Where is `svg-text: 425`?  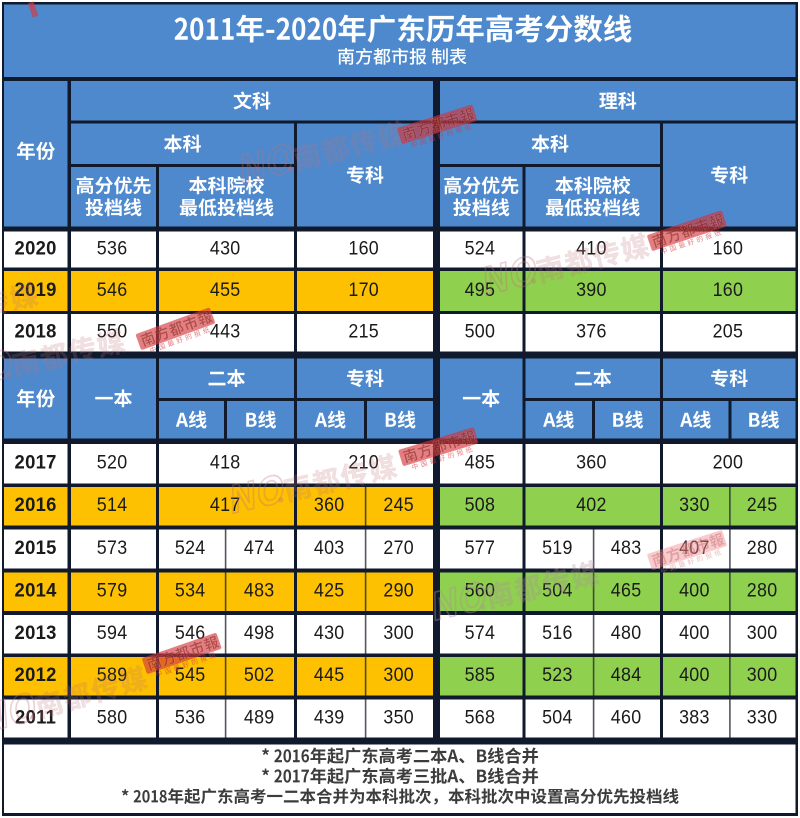 svg-text: 425 is located at coordinates (329, 590).